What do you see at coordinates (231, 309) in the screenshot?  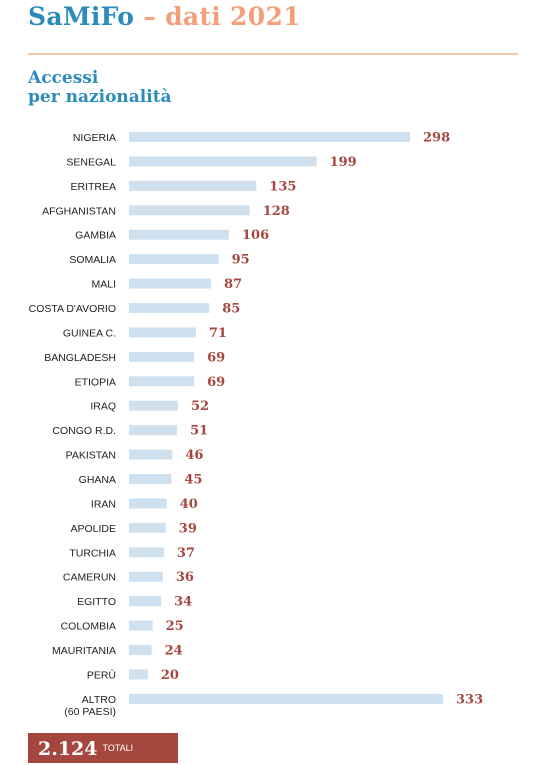 I see `value-label-costa-d-avorio: 85` at bounding box center [231, 309].